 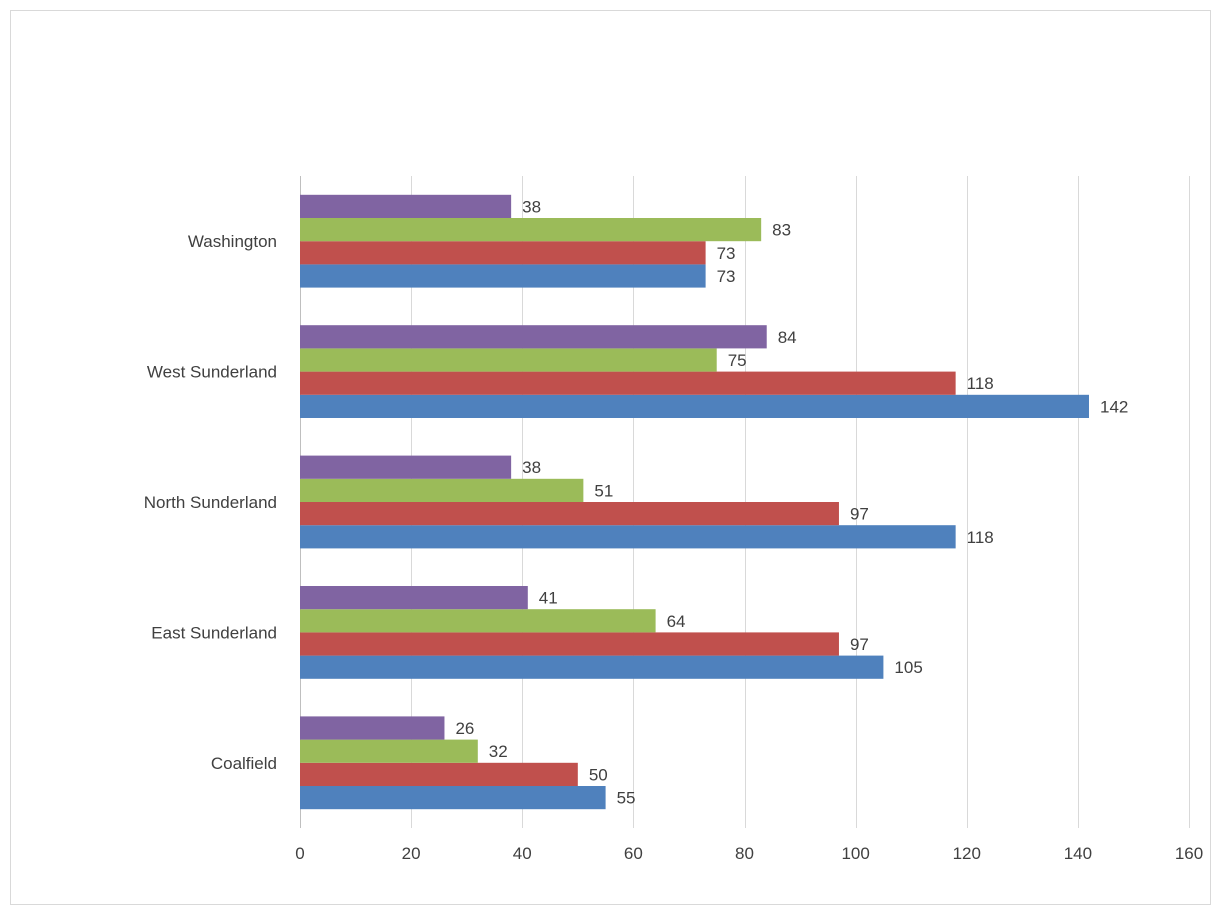 What do you see at coordinates (967, 853) in the screenshot?
I see `x-tick-label: 120` at bounding box center [967, 853].